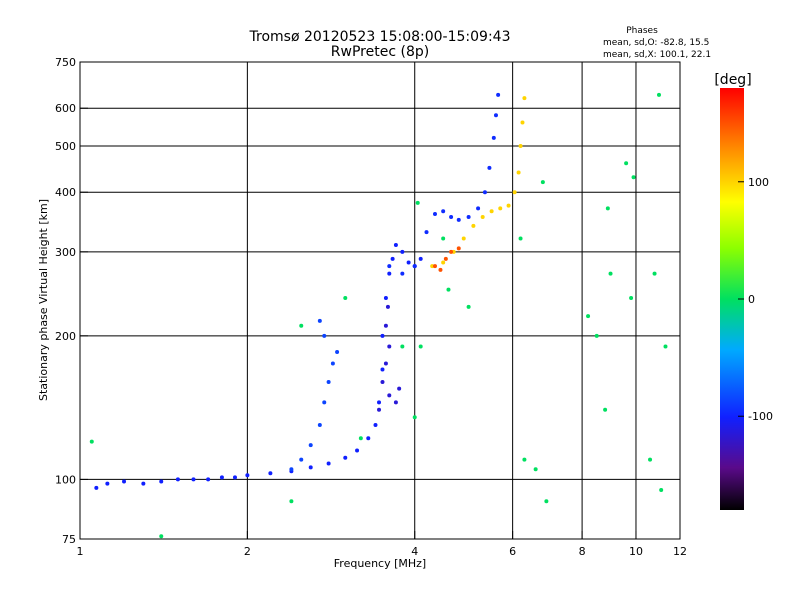 This screenshot has height=600, width=800. What do you see at coordinates (680, 551) in the screenshot?
I see `x-tick-label: 12` at bounding box center [680, 551].